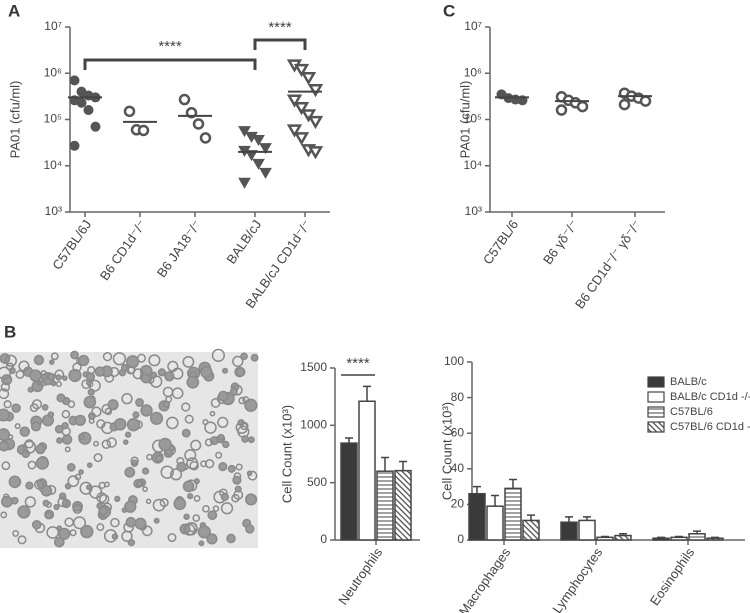 Image resolution: width=750 pixels, height=613 pixels. I want to click on legend-label: BALB/c CD1d -/-, so click(710, 397).